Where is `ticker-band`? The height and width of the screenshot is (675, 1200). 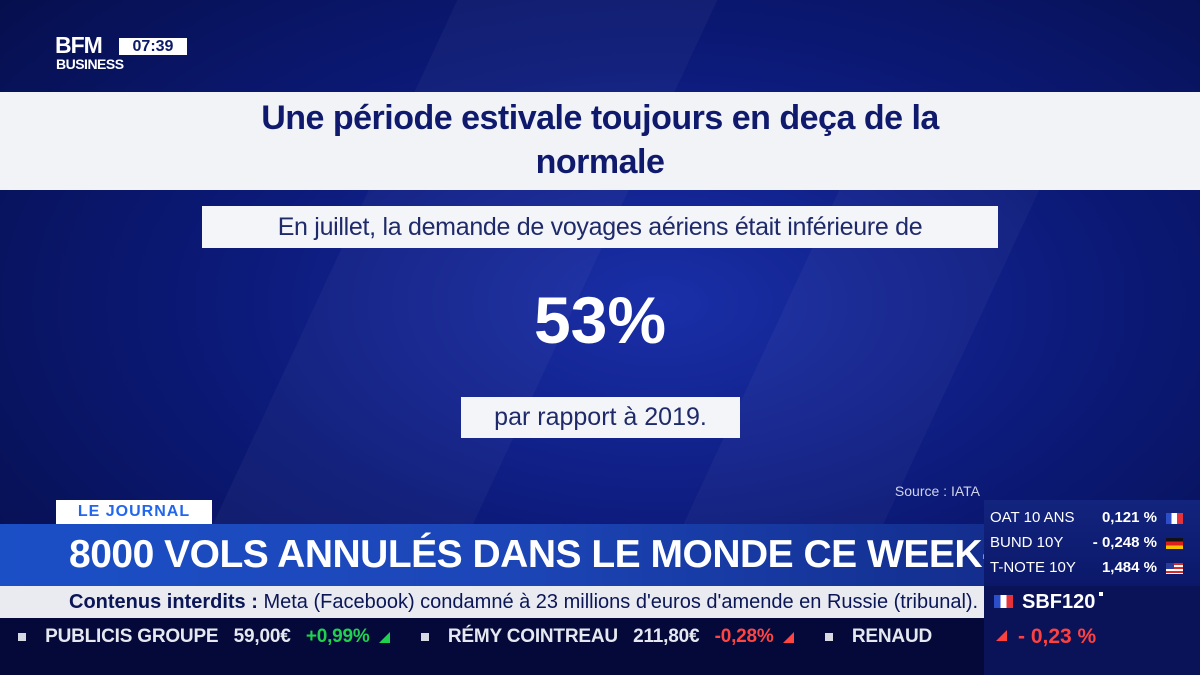 ticker-band is located at coordinates (492, 646).